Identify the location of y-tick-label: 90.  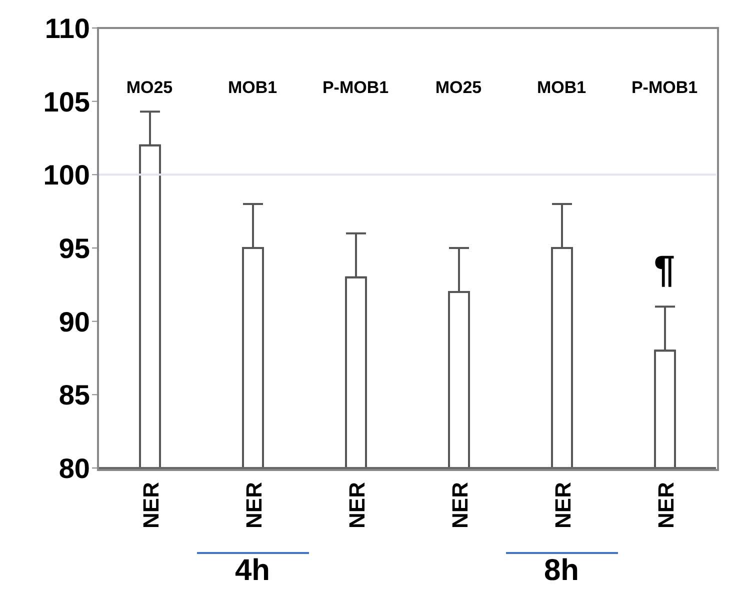
(74, 322).